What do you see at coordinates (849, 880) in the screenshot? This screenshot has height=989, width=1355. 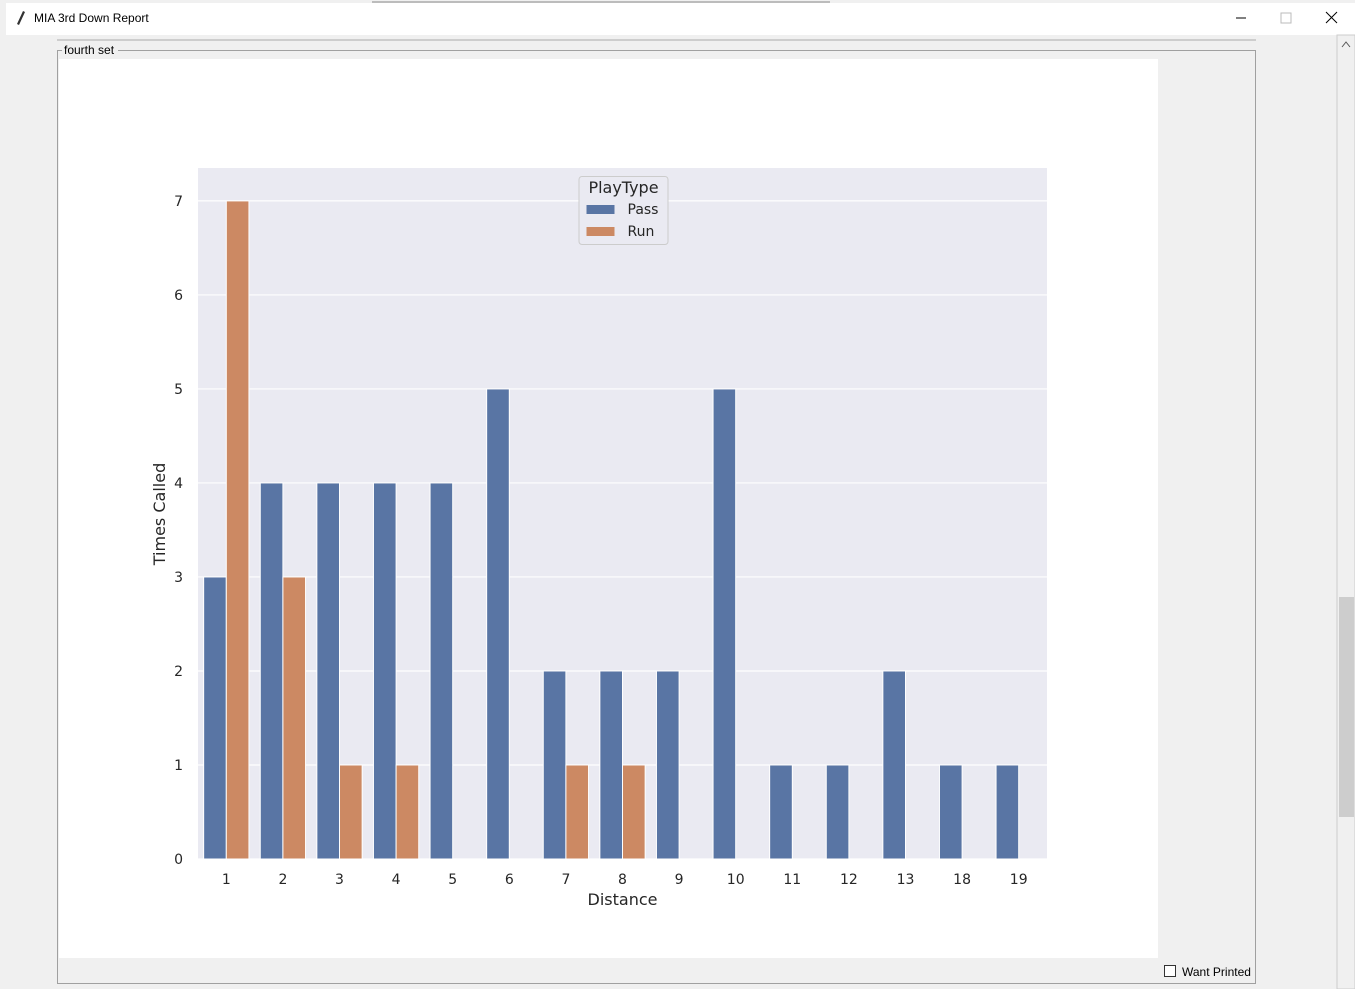 I see `x-tick-label: 12` at bounding box center [849, 880].